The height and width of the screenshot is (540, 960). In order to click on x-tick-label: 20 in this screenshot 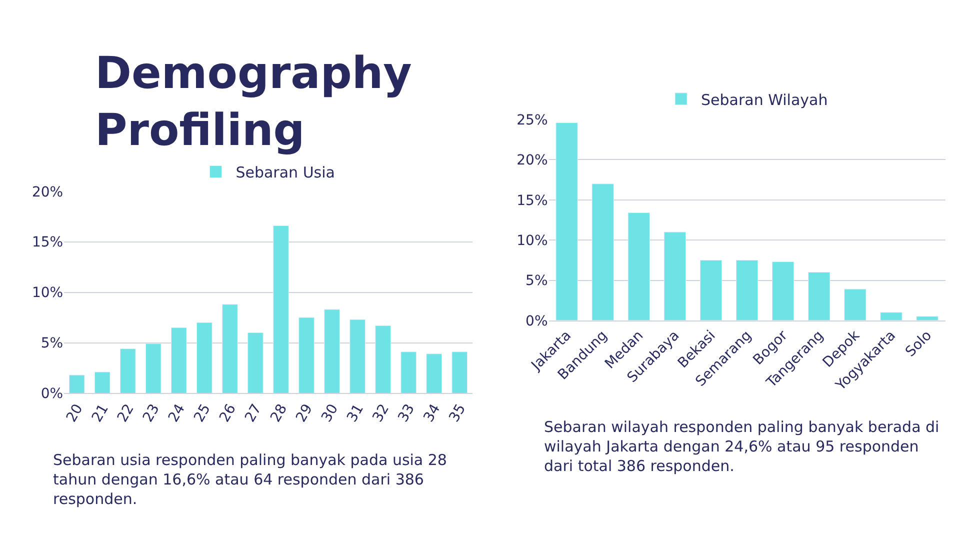, I will do `click(75, 413)`.